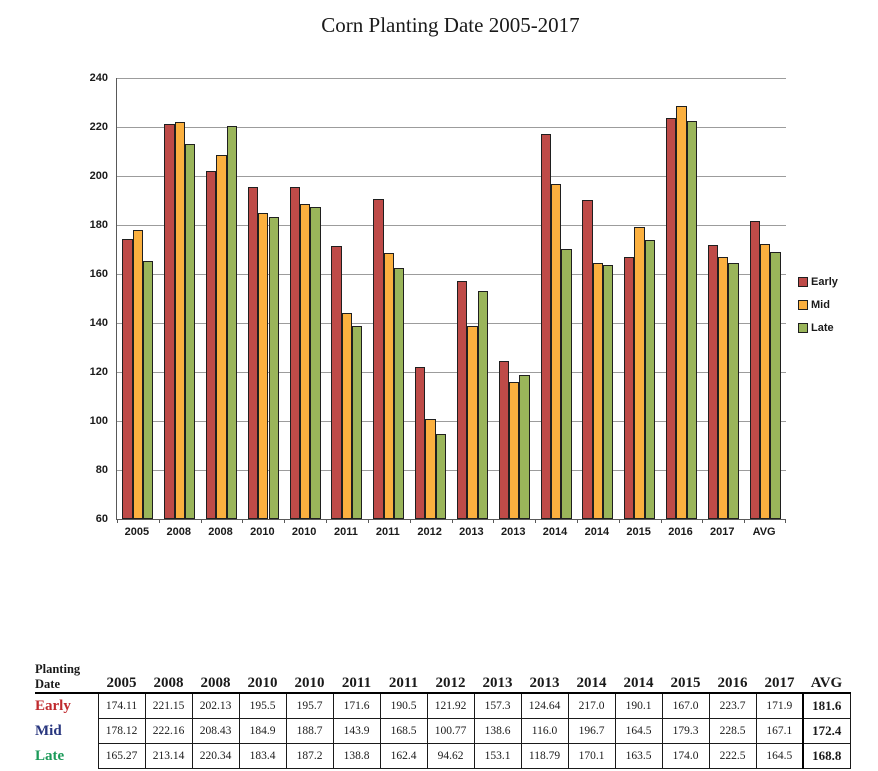  What do you see at coordinates (127, 379) in the screenshot?
I see `bar-early-2005` at bounding box center [127, 379].